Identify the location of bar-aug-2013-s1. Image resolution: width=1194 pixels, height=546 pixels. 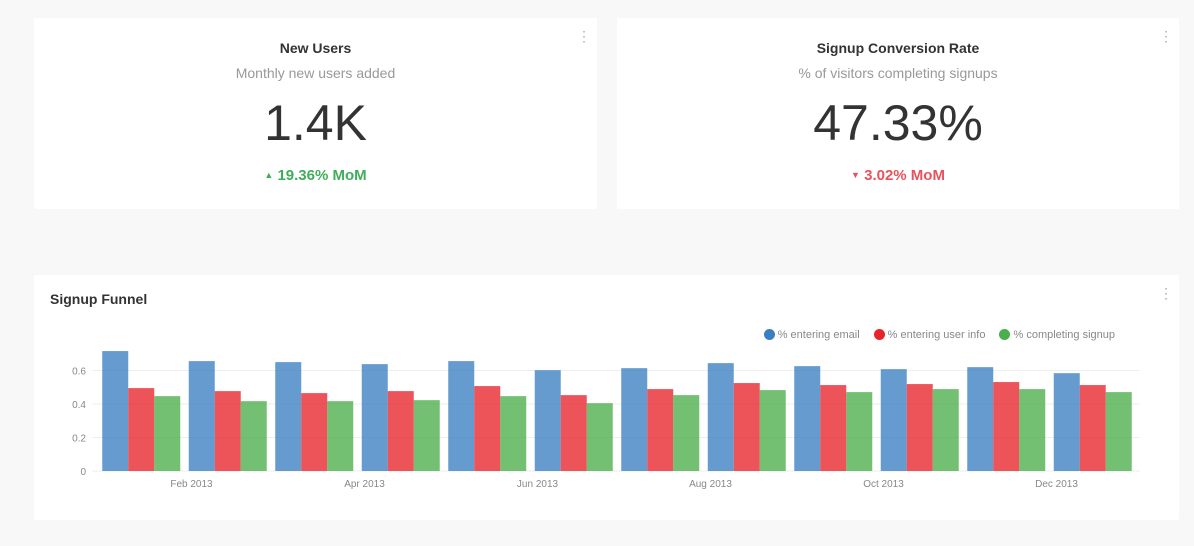
(746, 427).